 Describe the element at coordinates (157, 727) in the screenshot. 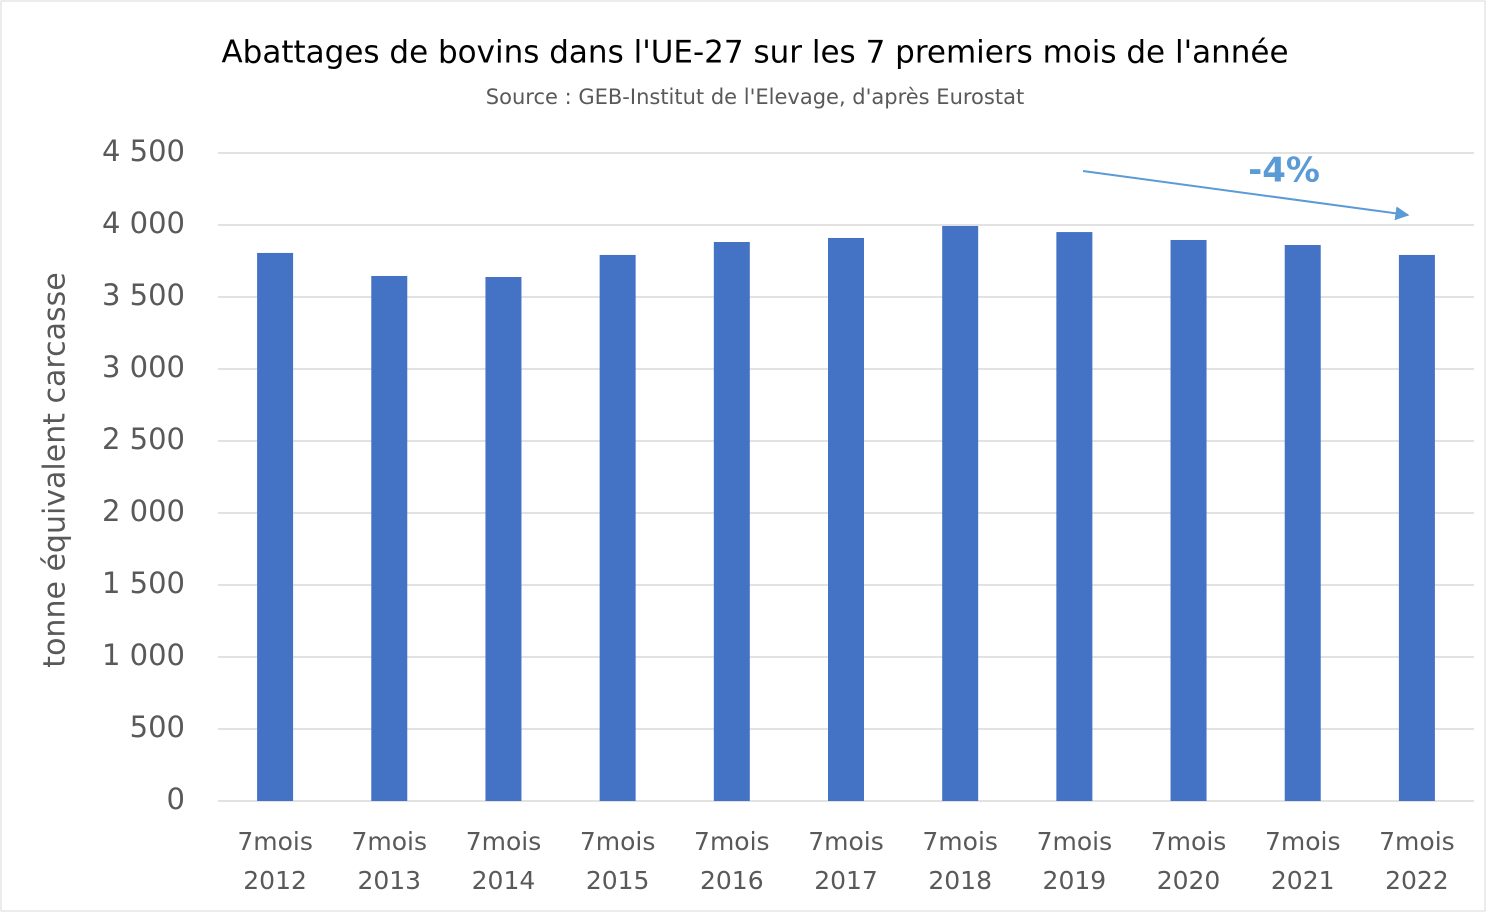

I see `y-tick-label: 500` at that location.